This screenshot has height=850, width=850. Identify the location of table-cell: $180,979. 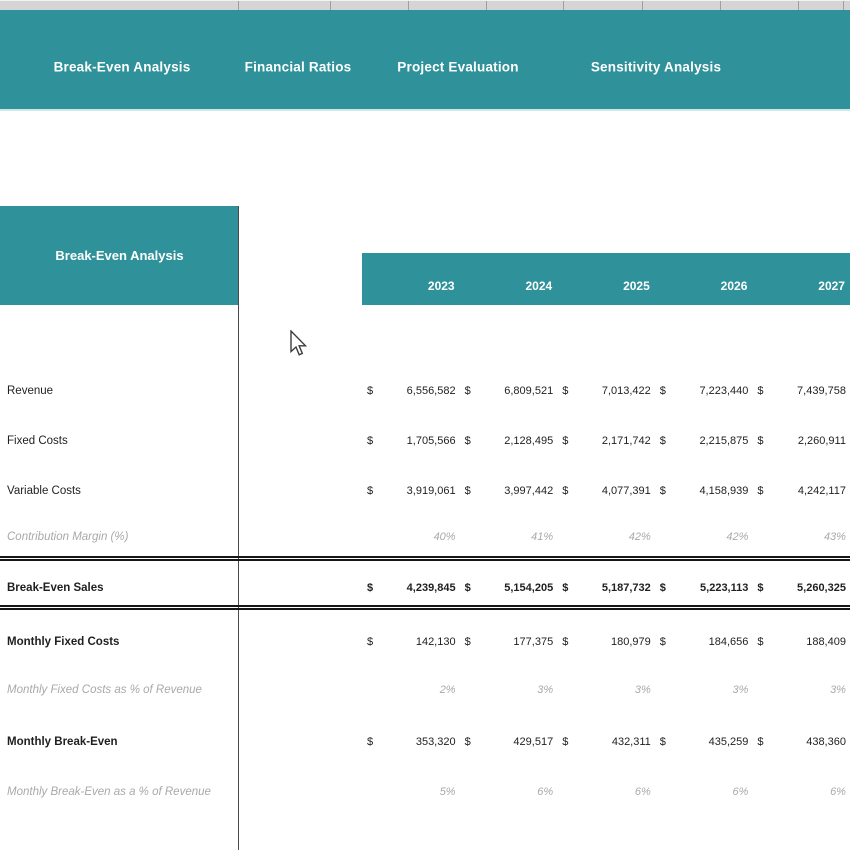
(606, 642).